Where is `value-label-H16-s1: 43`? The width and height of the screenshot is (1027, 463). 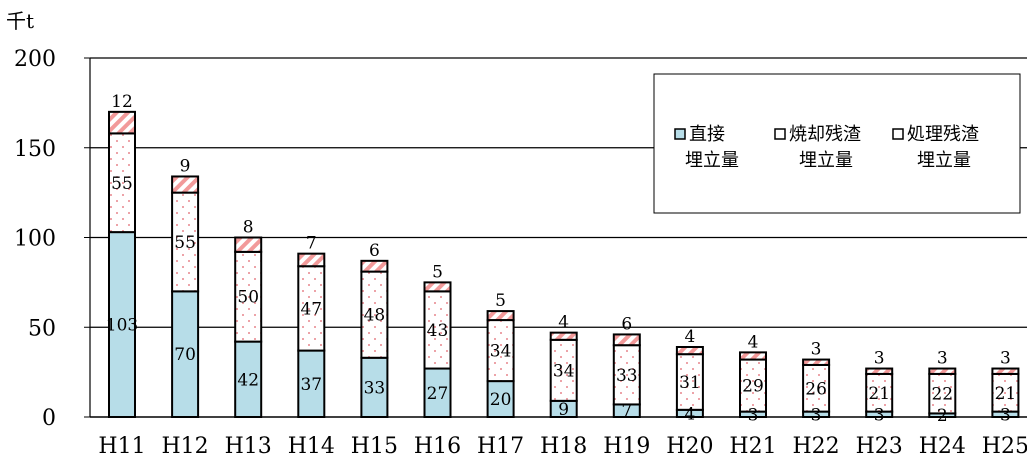
value-label-H16-s1: 43 is located at coordinates (438, 331).